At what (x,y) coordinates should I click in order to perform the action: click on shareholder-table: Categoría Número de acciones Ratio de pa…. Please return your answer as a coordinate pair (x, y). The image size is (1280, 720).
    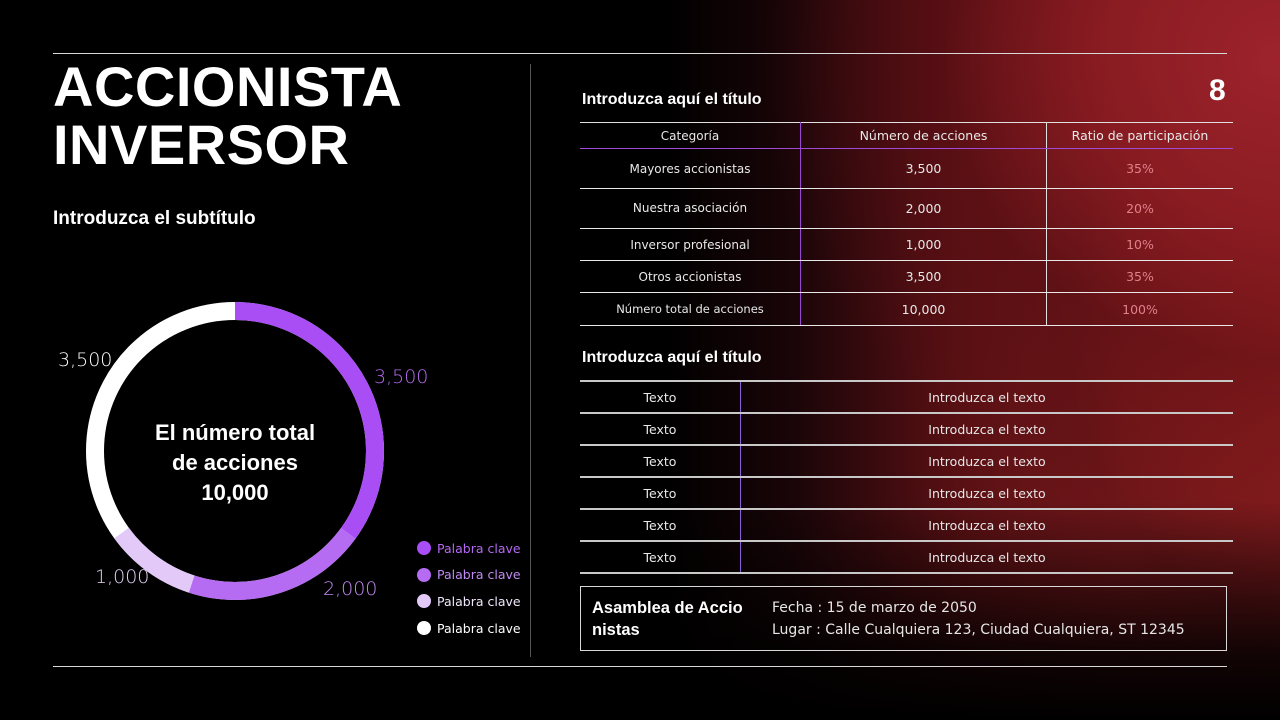
    Looking at the image, I should click on (906, 224).